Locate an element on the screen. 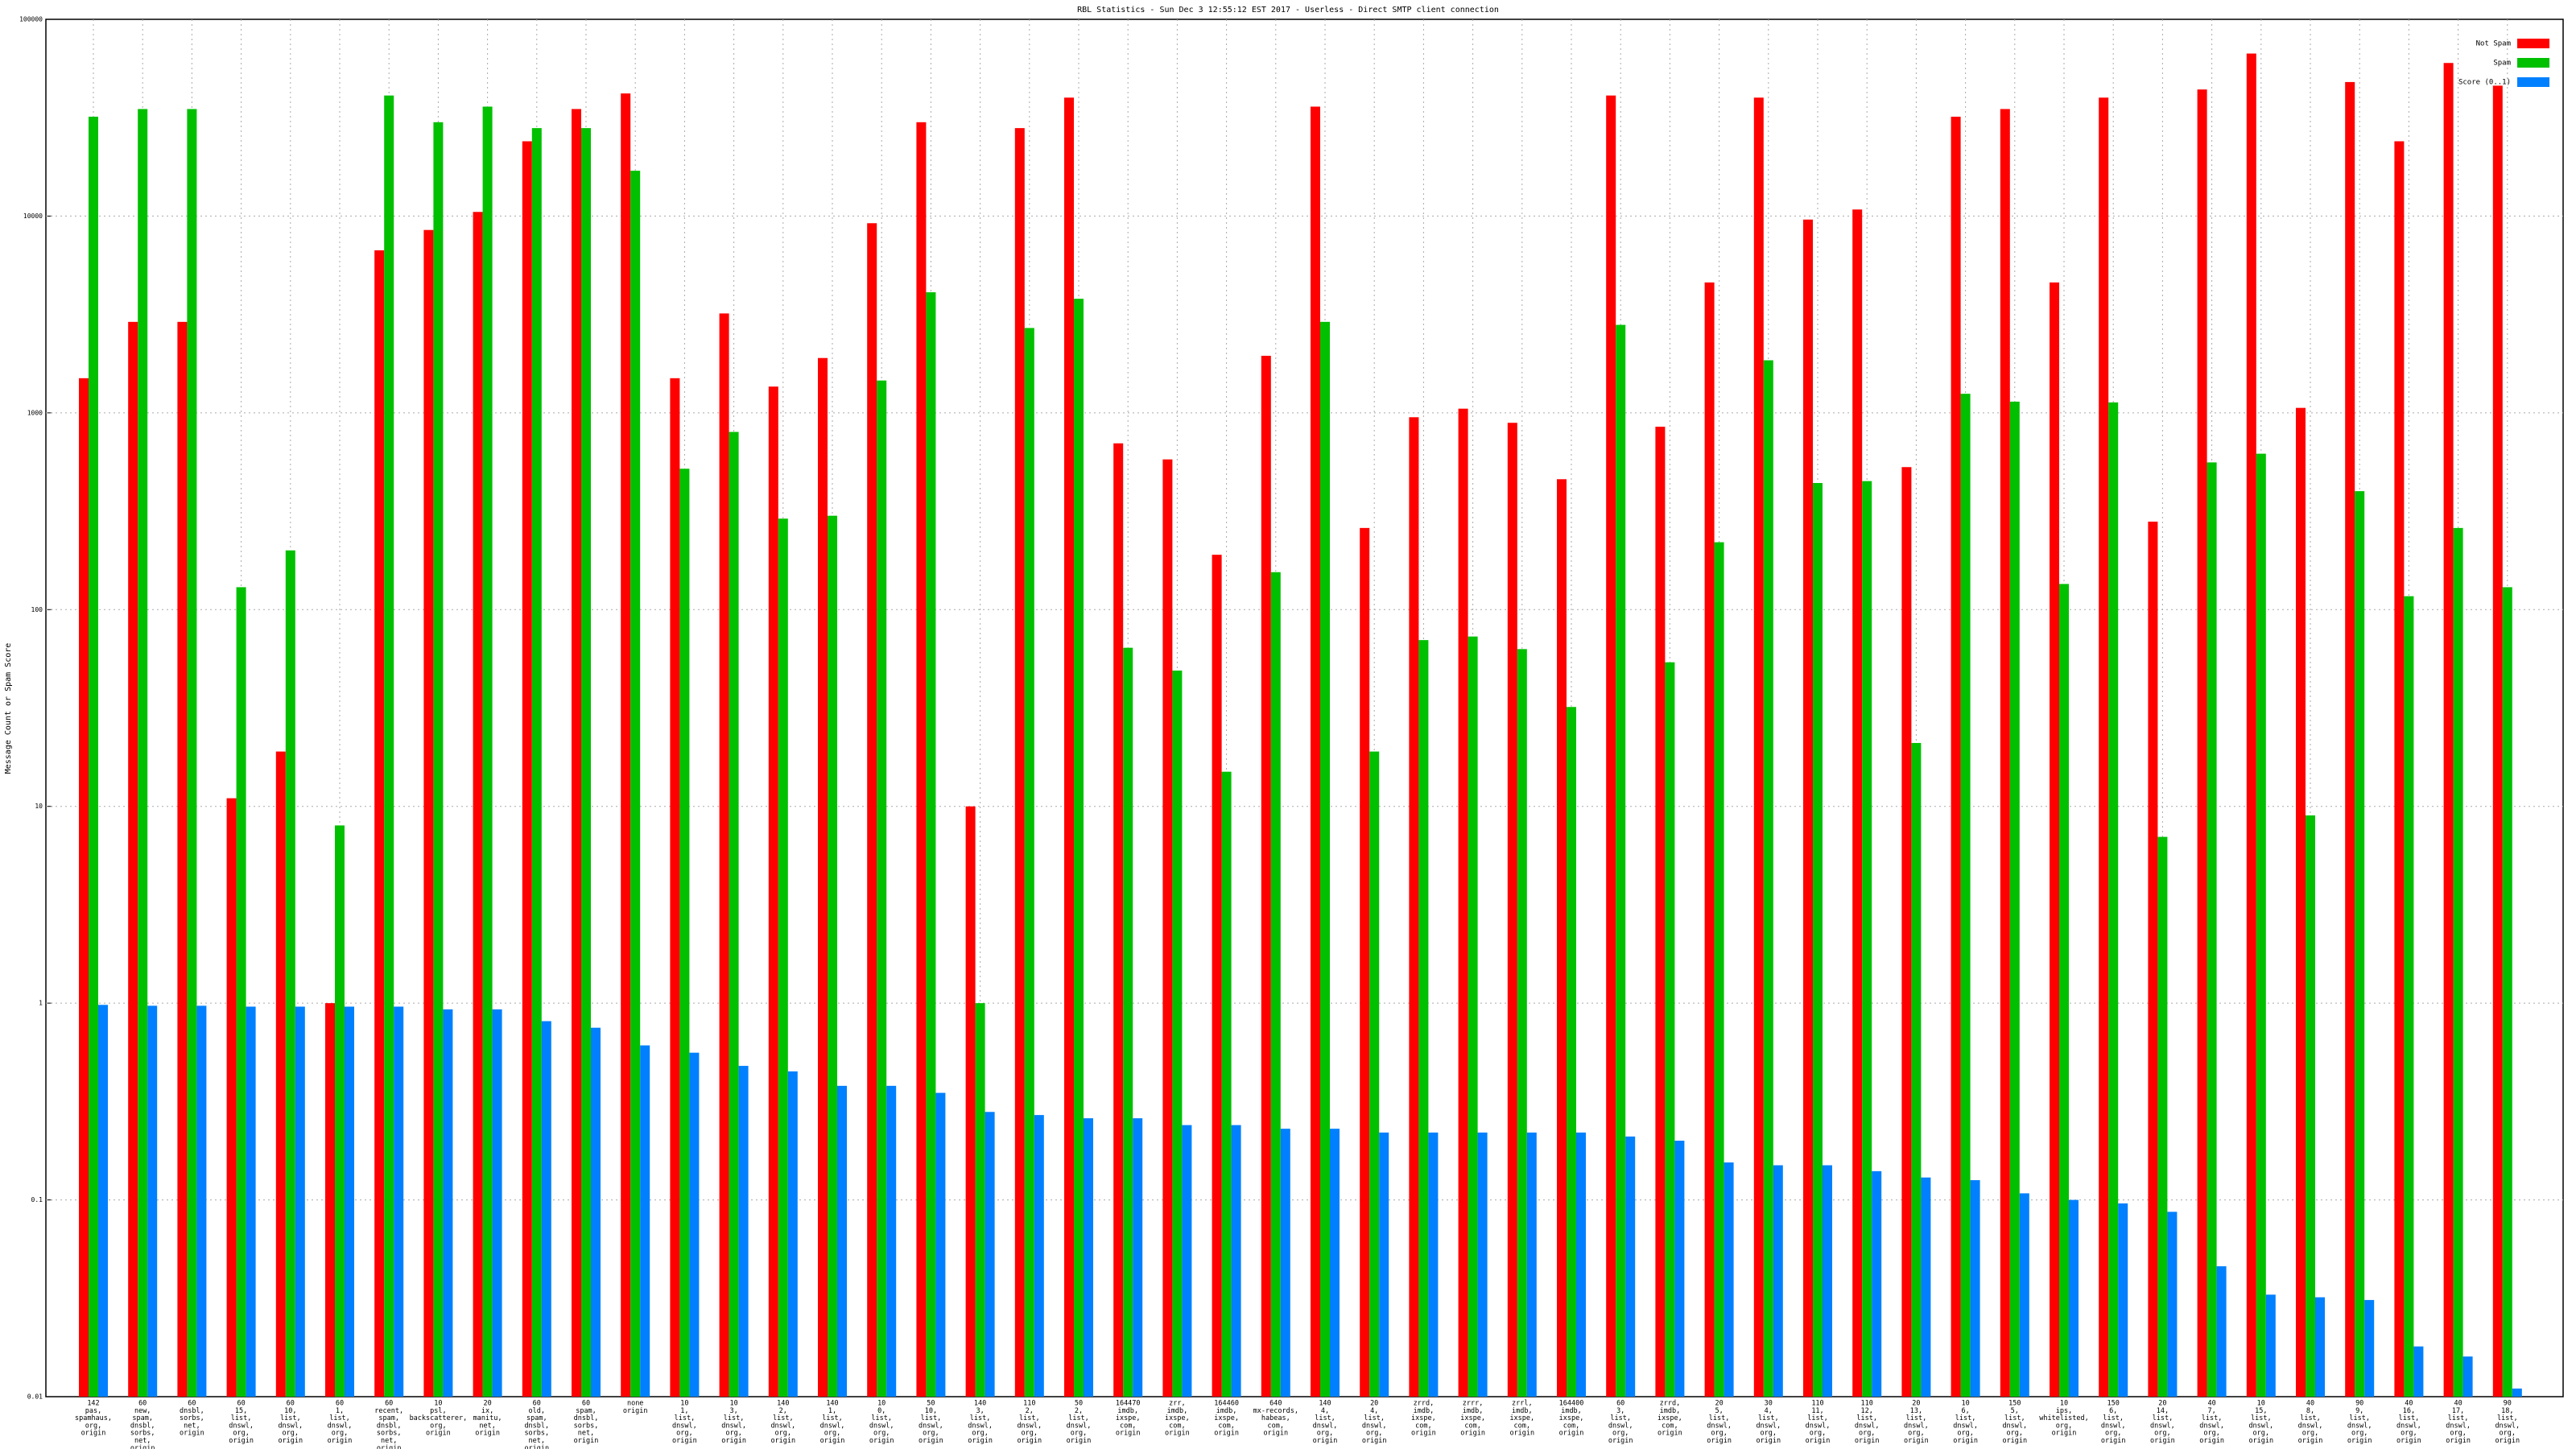  y-tick-label: 0.1 is located at coordinates (37, 1199).